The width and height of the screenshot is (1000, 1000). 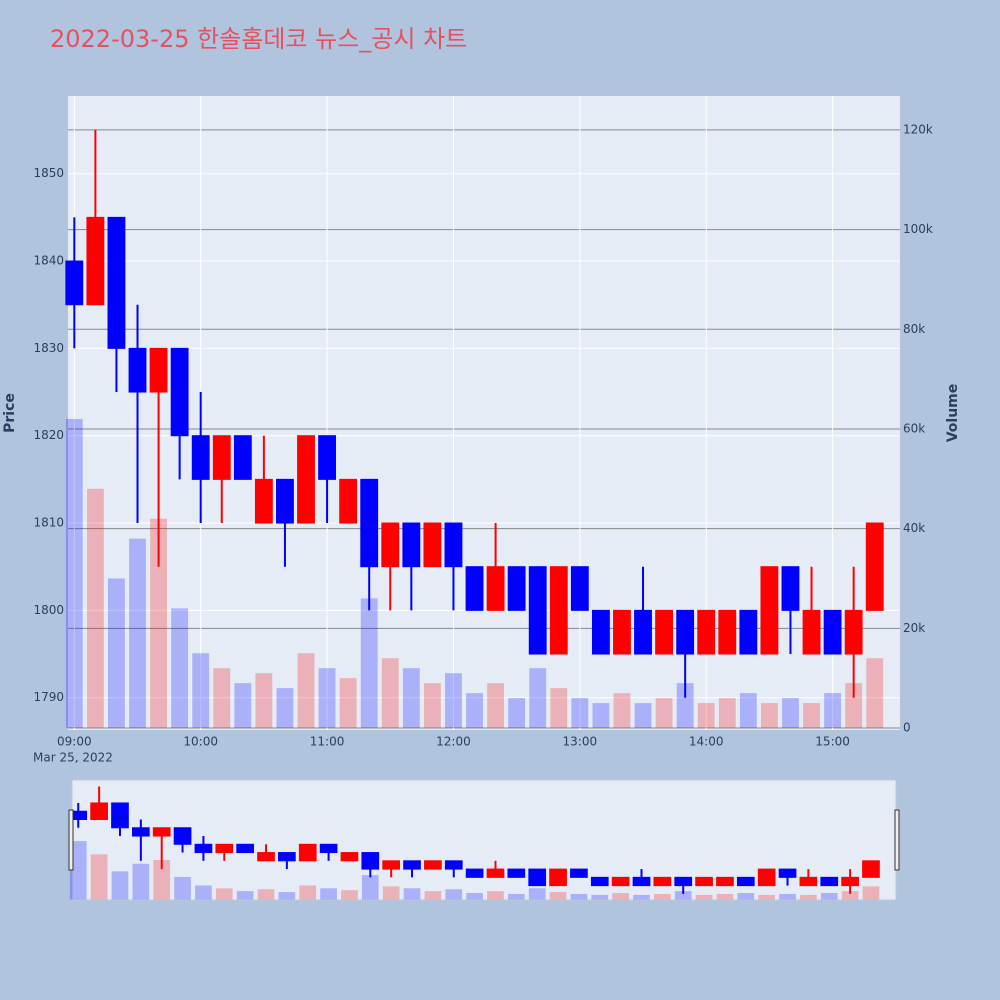 What do you see at coordinates (327, 742) in the screenshot?
I see `x-tick-label: 11:00` at bounding box center [327, 742].